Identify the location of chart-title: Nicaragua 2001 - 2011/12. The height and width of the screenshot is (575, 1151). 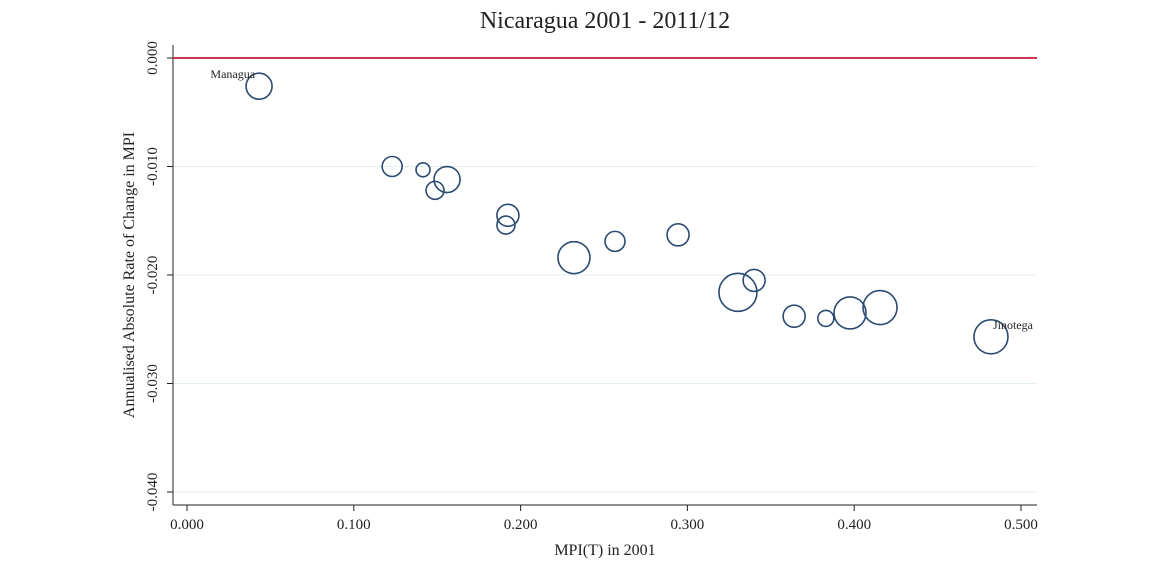
(605, 21).